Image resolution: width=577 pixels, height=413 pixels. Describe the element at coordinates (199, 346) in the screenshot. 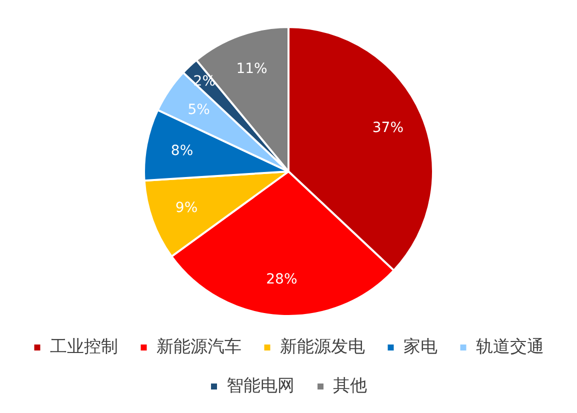

I see `legend-label: 新能源汽车` at that location.